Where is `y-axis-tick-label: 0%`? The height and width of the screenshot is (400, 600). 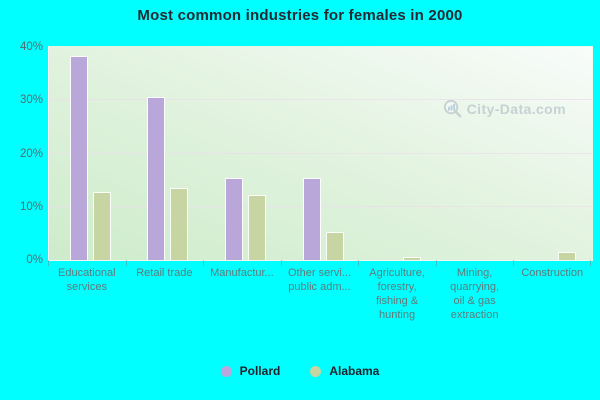 y-axis-tick-label: 0% is located at coordinates (34, 260).